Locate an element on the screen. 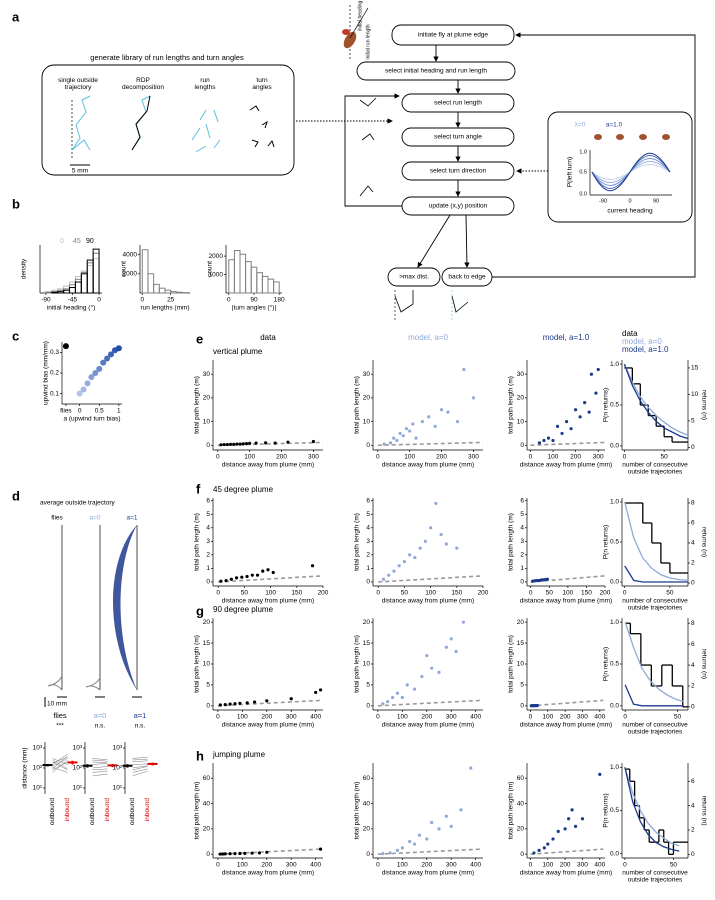 The image size is (715, 900). y-tick-label: 10¹ is located at coordinates (118, 788).